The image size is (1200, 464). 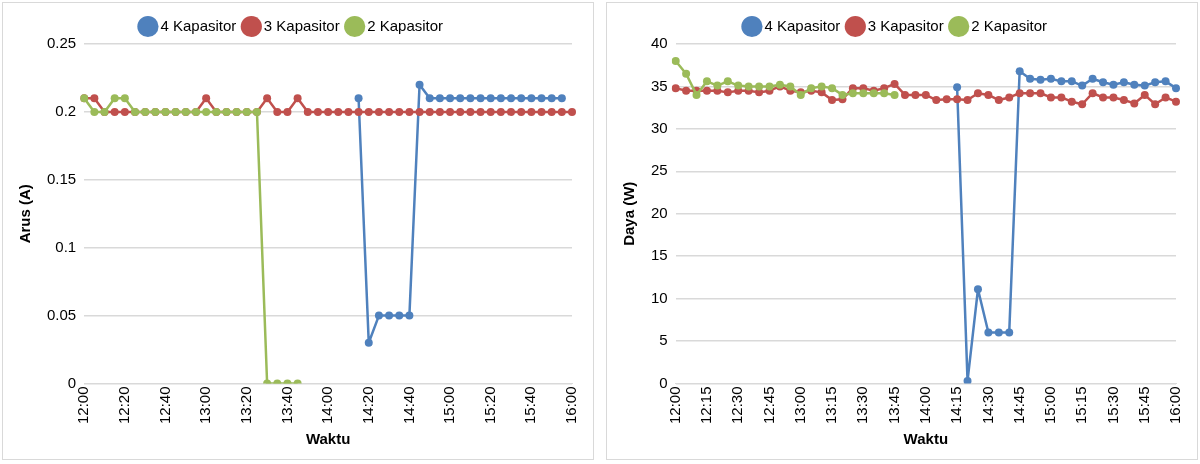 What do you see at coordinates (768, 405) in the screenshot?
I see `x-tick-label: 12:45` at bounding box center [768, 405].